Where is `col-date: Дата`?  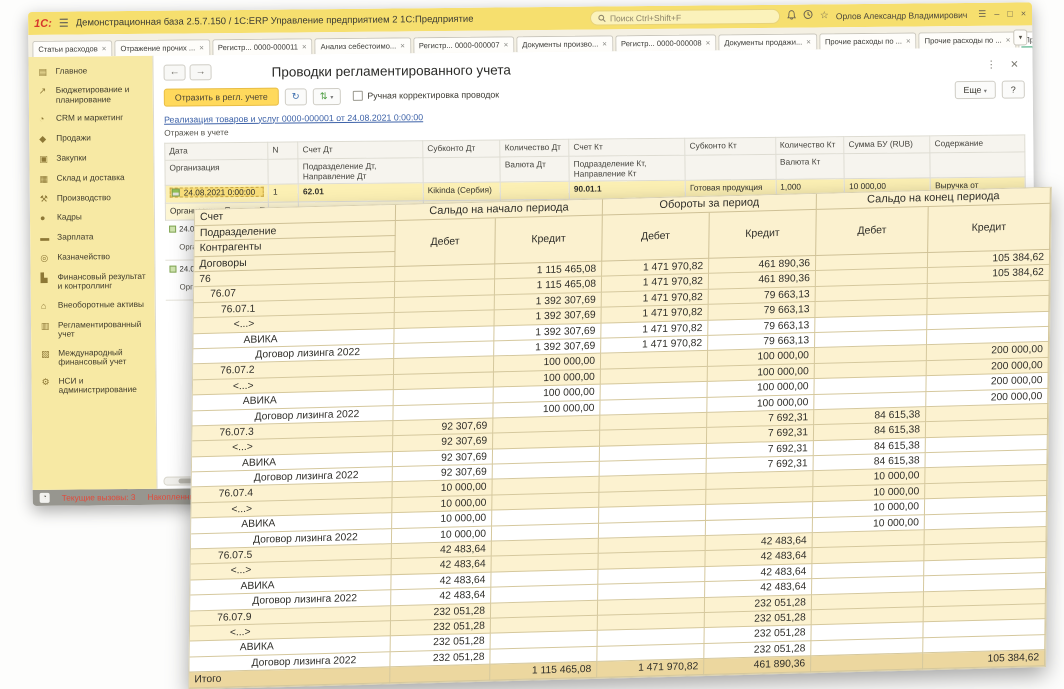
col-date: Дата is located at coordinates (216, 151).